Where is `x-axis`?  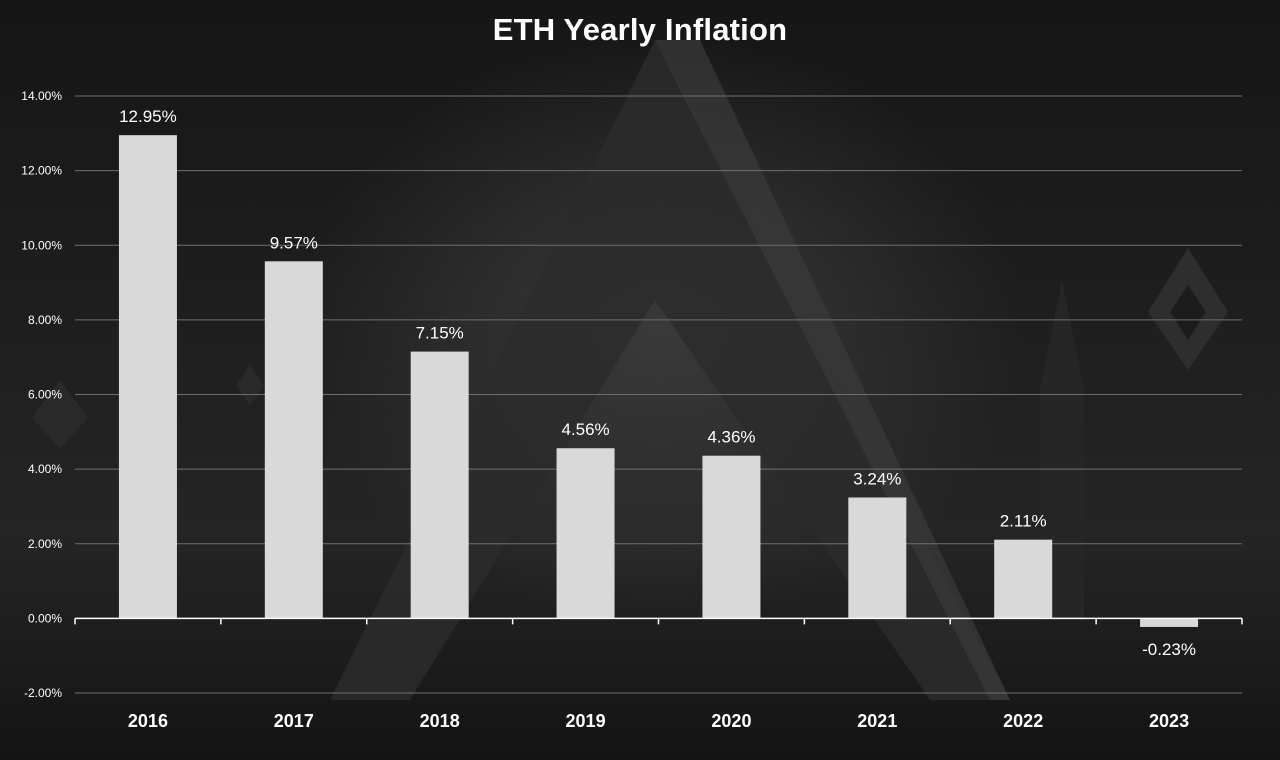
x-axis is located at coordinates (658, 621).